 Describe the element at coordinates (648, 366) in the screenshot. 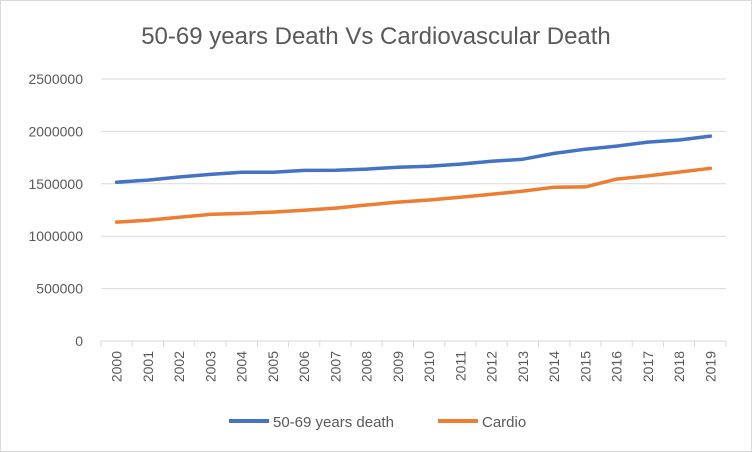

I see `x-tick-label: 2017` at that location.